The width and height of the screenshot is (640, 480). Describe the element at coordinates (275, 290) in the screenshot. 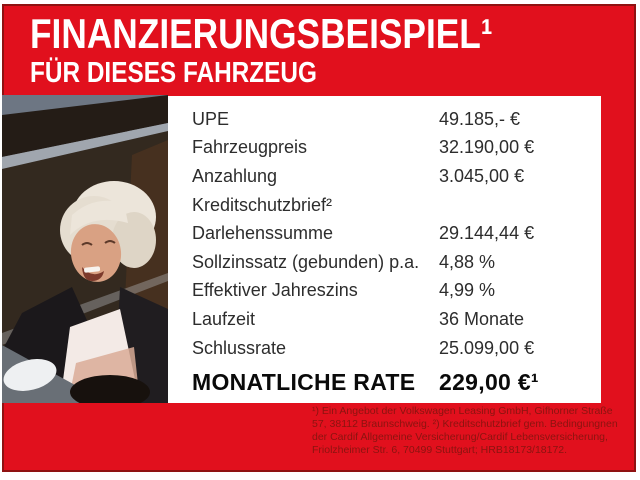

I see `row-label: Effektiver Jahreszins` at that location.